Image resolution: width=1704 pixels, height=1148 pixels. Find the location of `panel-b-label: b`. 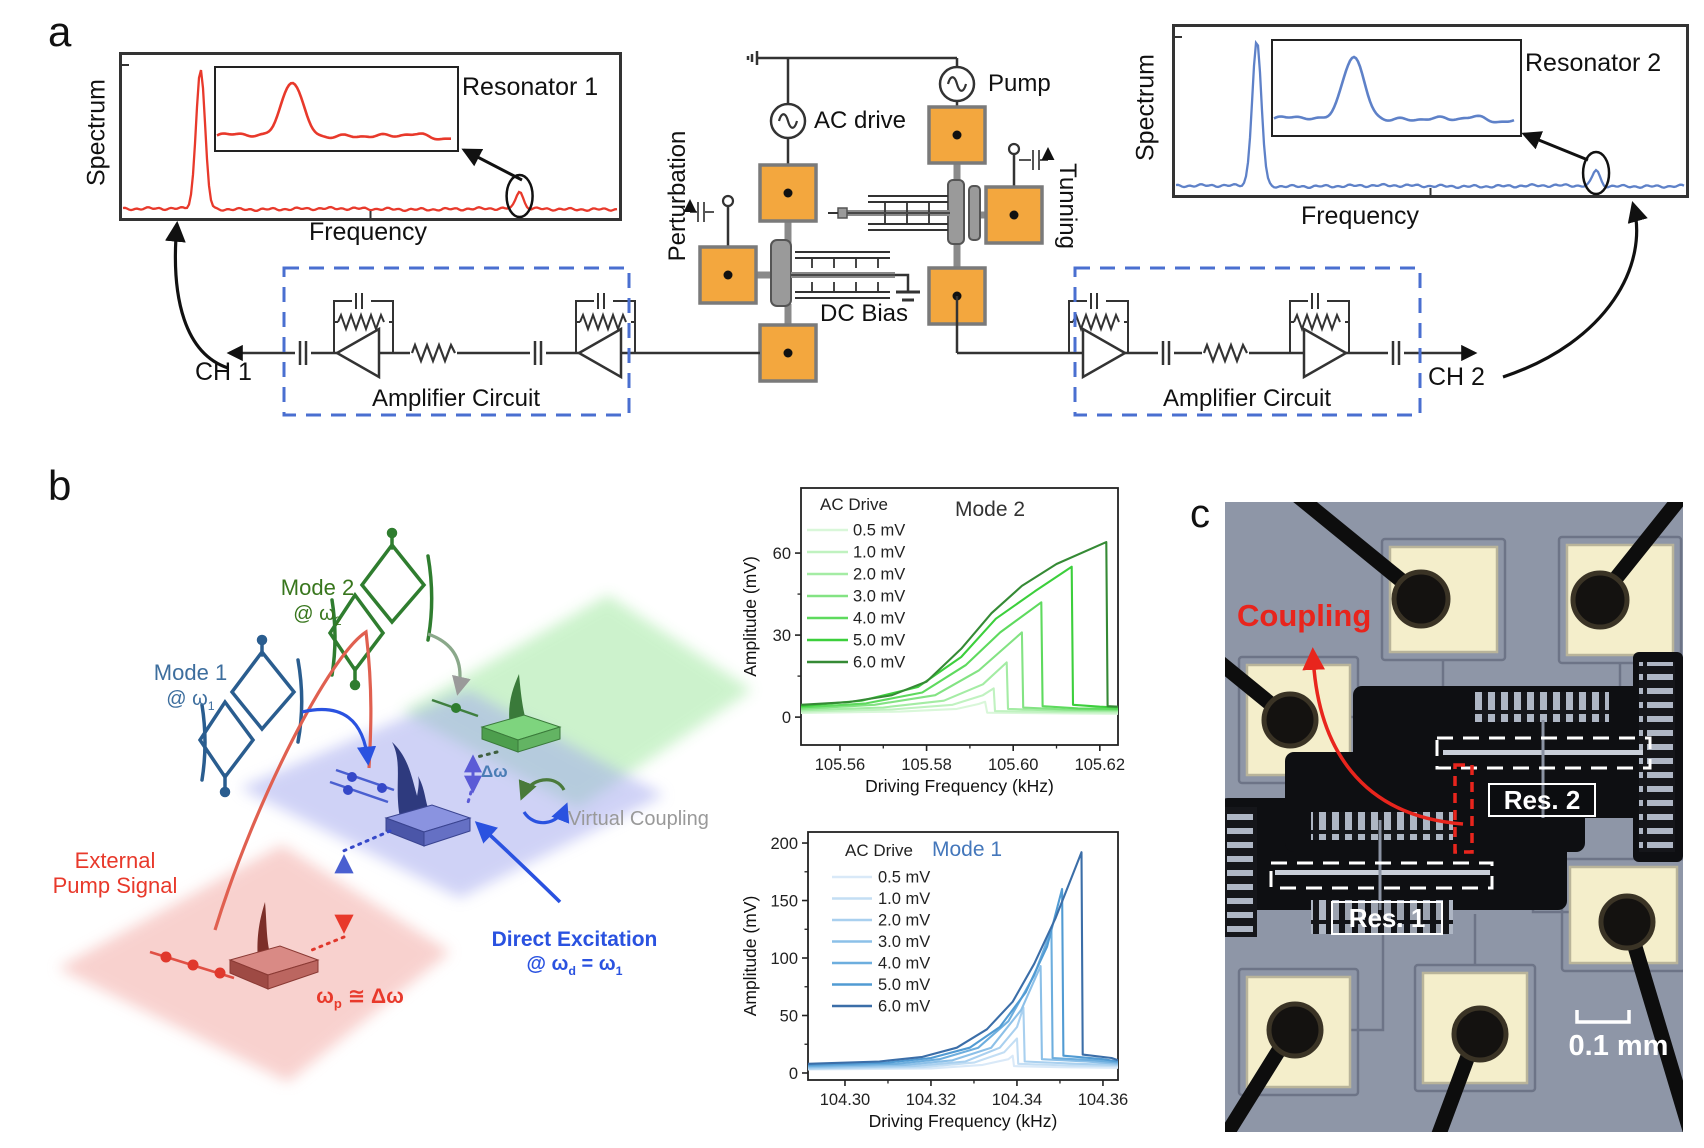

panel-b-label: b is located at coordinates (60, 485).